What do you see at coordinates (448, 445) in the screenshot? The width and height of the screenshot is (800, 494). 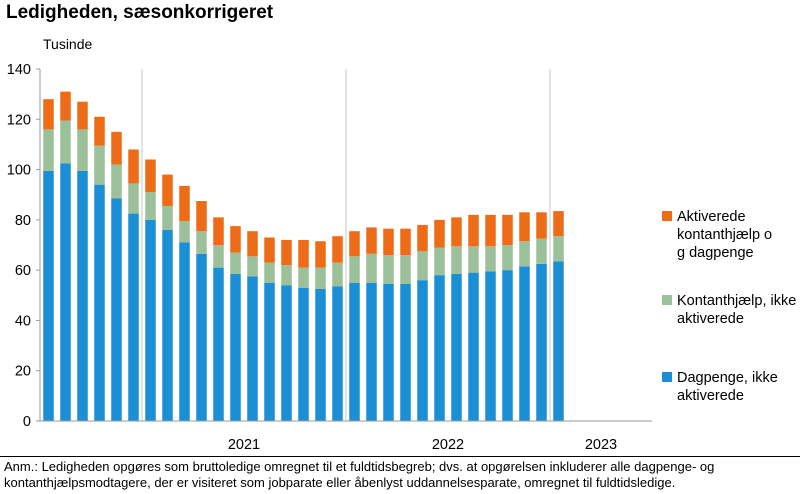 I see `x-year-label: 2022` at bounding box center [448, 445].